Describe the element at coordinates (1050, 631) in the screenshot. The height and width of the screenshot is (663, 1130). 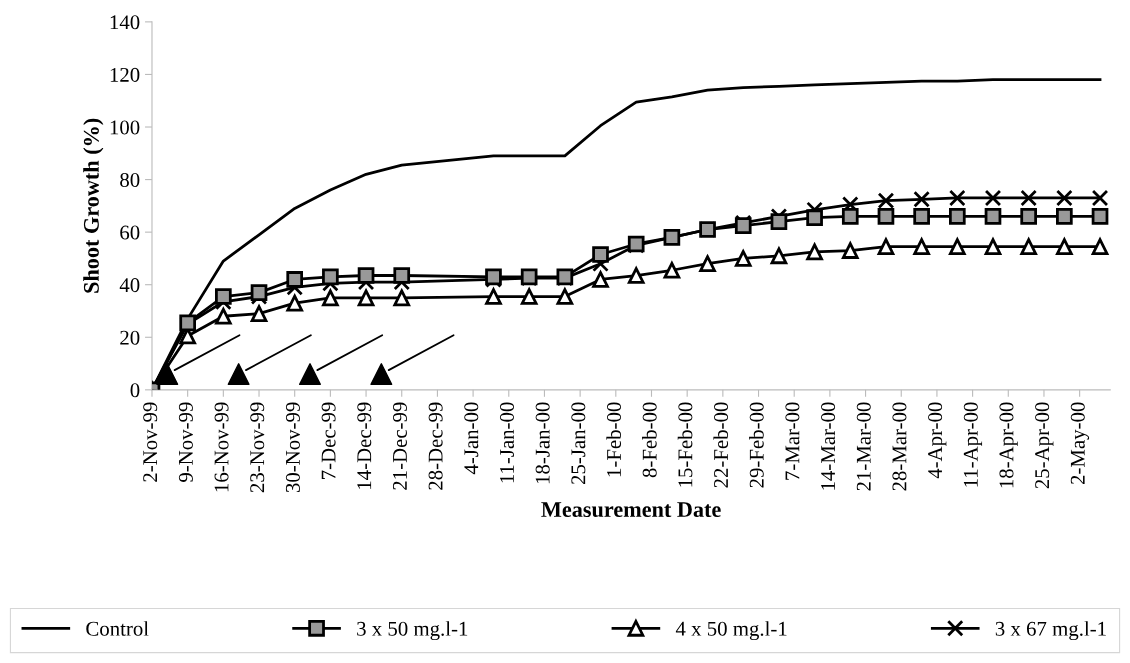
I see `legend-label: 3 x 67 mg.l-1` at that location.